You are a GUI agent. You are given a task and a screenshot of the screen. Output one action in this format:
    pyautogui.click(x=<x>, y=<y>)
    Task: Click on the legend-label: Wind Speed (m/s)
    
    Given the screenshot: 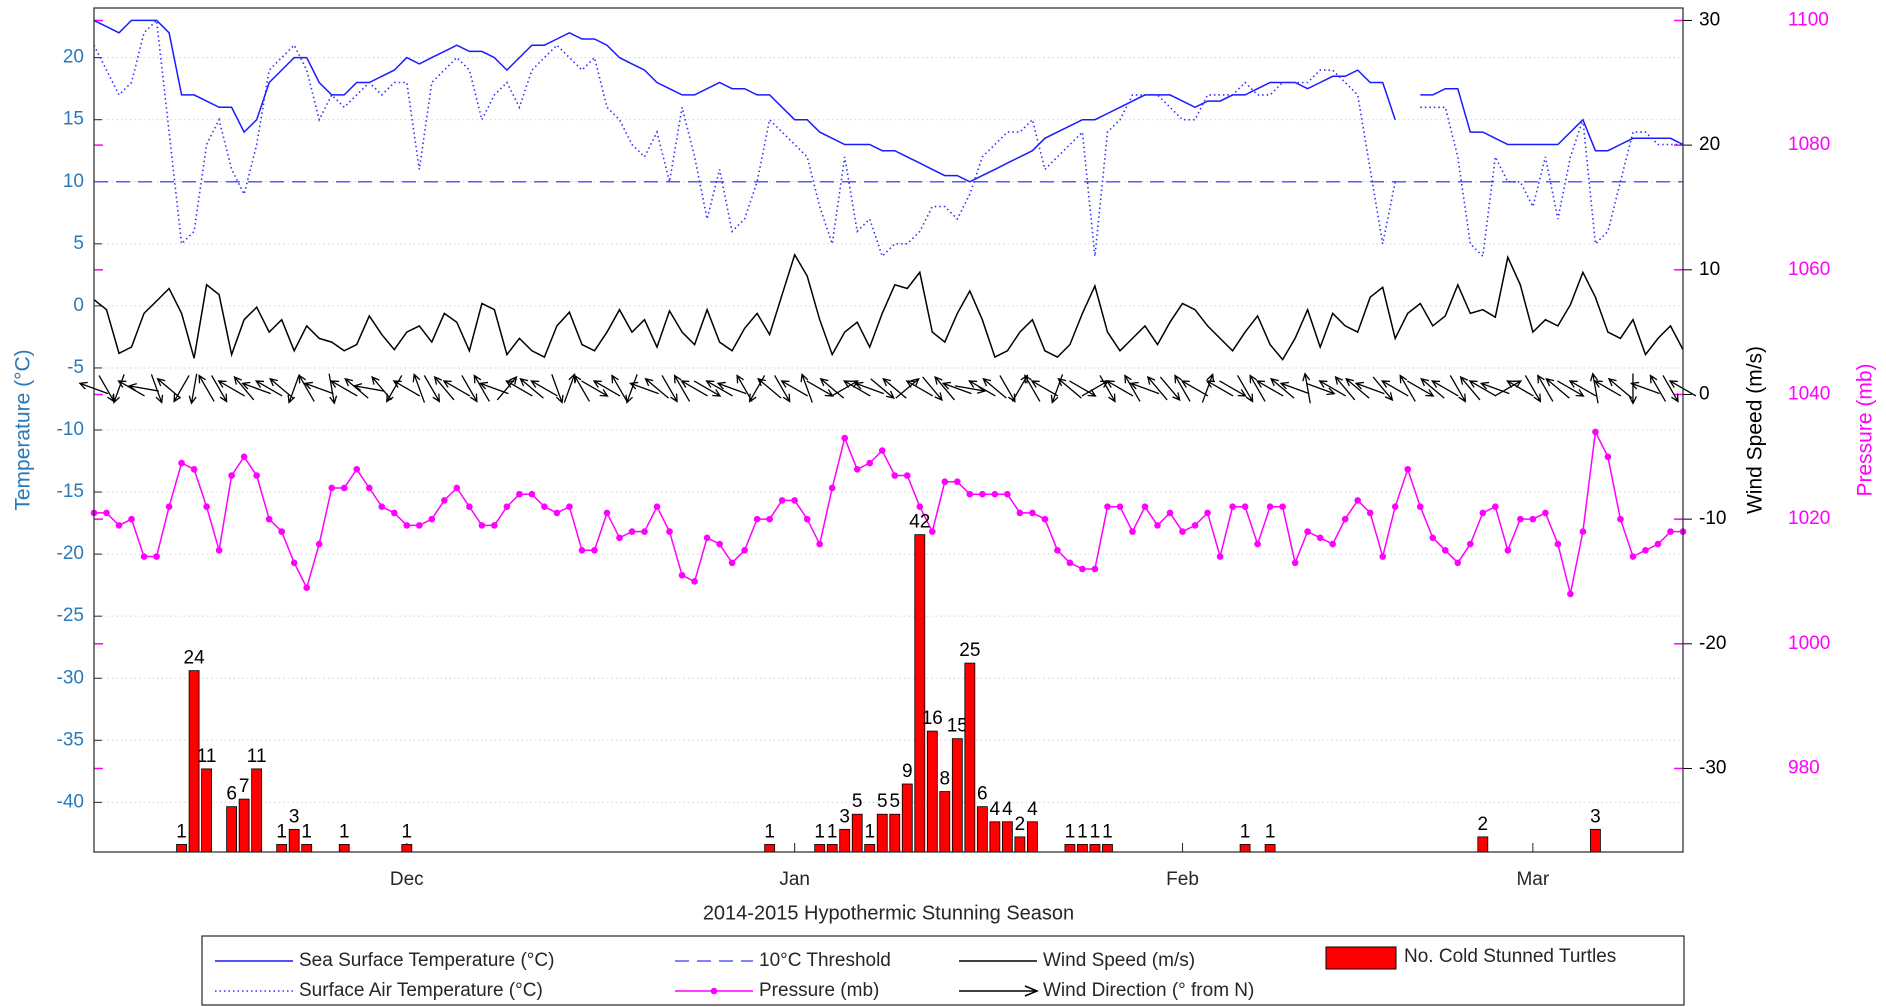 What is the action you would take?
    pyautogui.click(x=1119, y=960)
    